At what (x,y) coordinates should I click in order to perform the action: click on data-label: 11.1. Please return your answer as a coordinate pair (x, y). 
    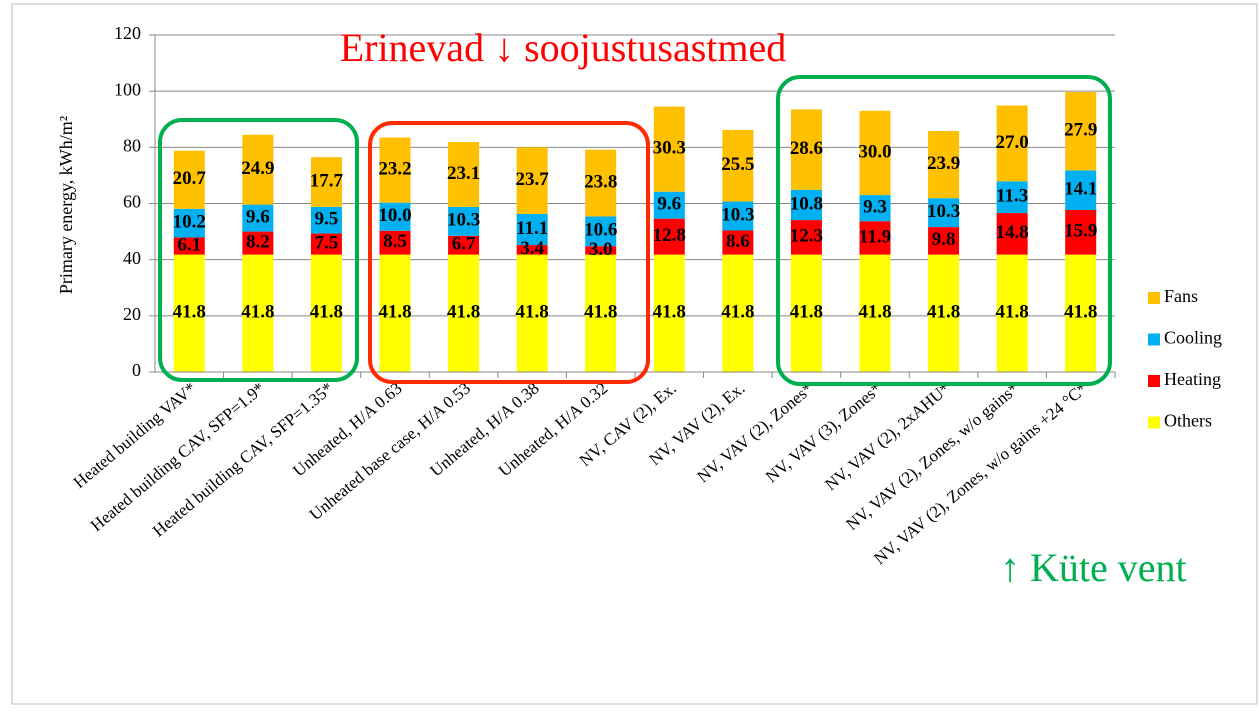
    Looking at the image, I should click on (532, 228).